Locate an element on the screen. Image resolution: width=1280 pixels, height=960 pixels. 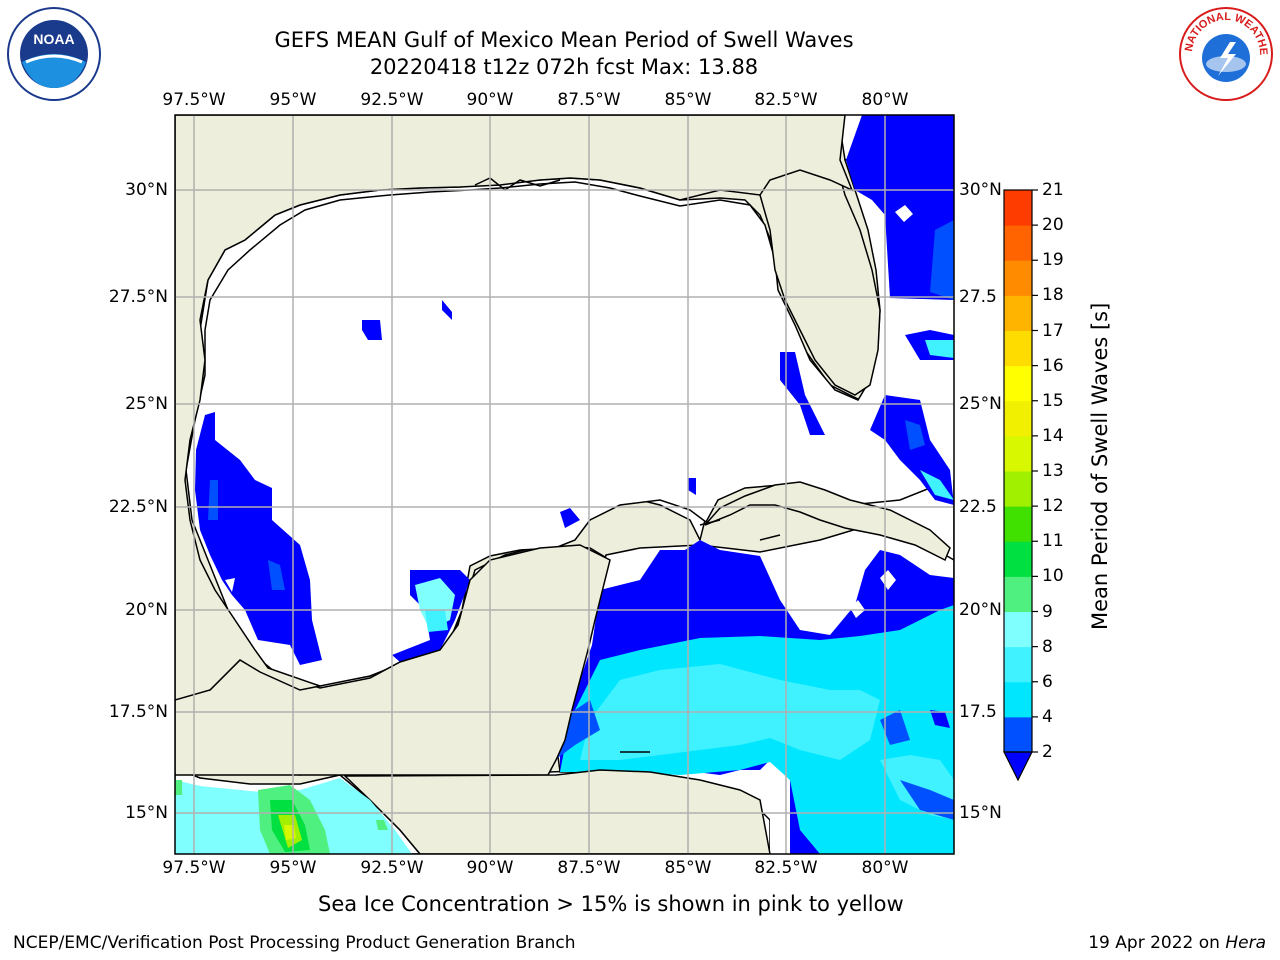
nws-logo: NATIONAL WEATHER SERVICE is located at coordinates (1224, 51).